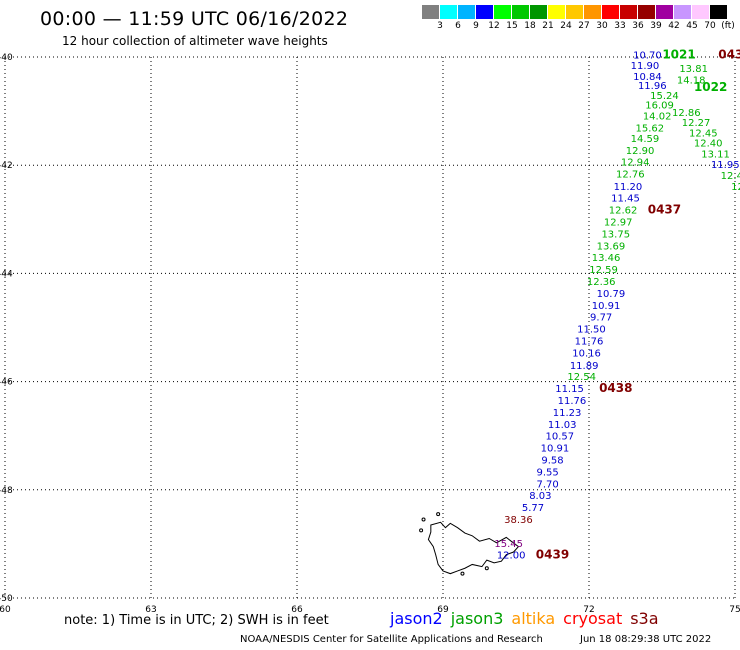 The height and width of the screenshot is (650, 740). What do you see at coordinates (443, 610) in the screenshot?
I see `x-tick-label: 69` at bounding box center [443, 610].